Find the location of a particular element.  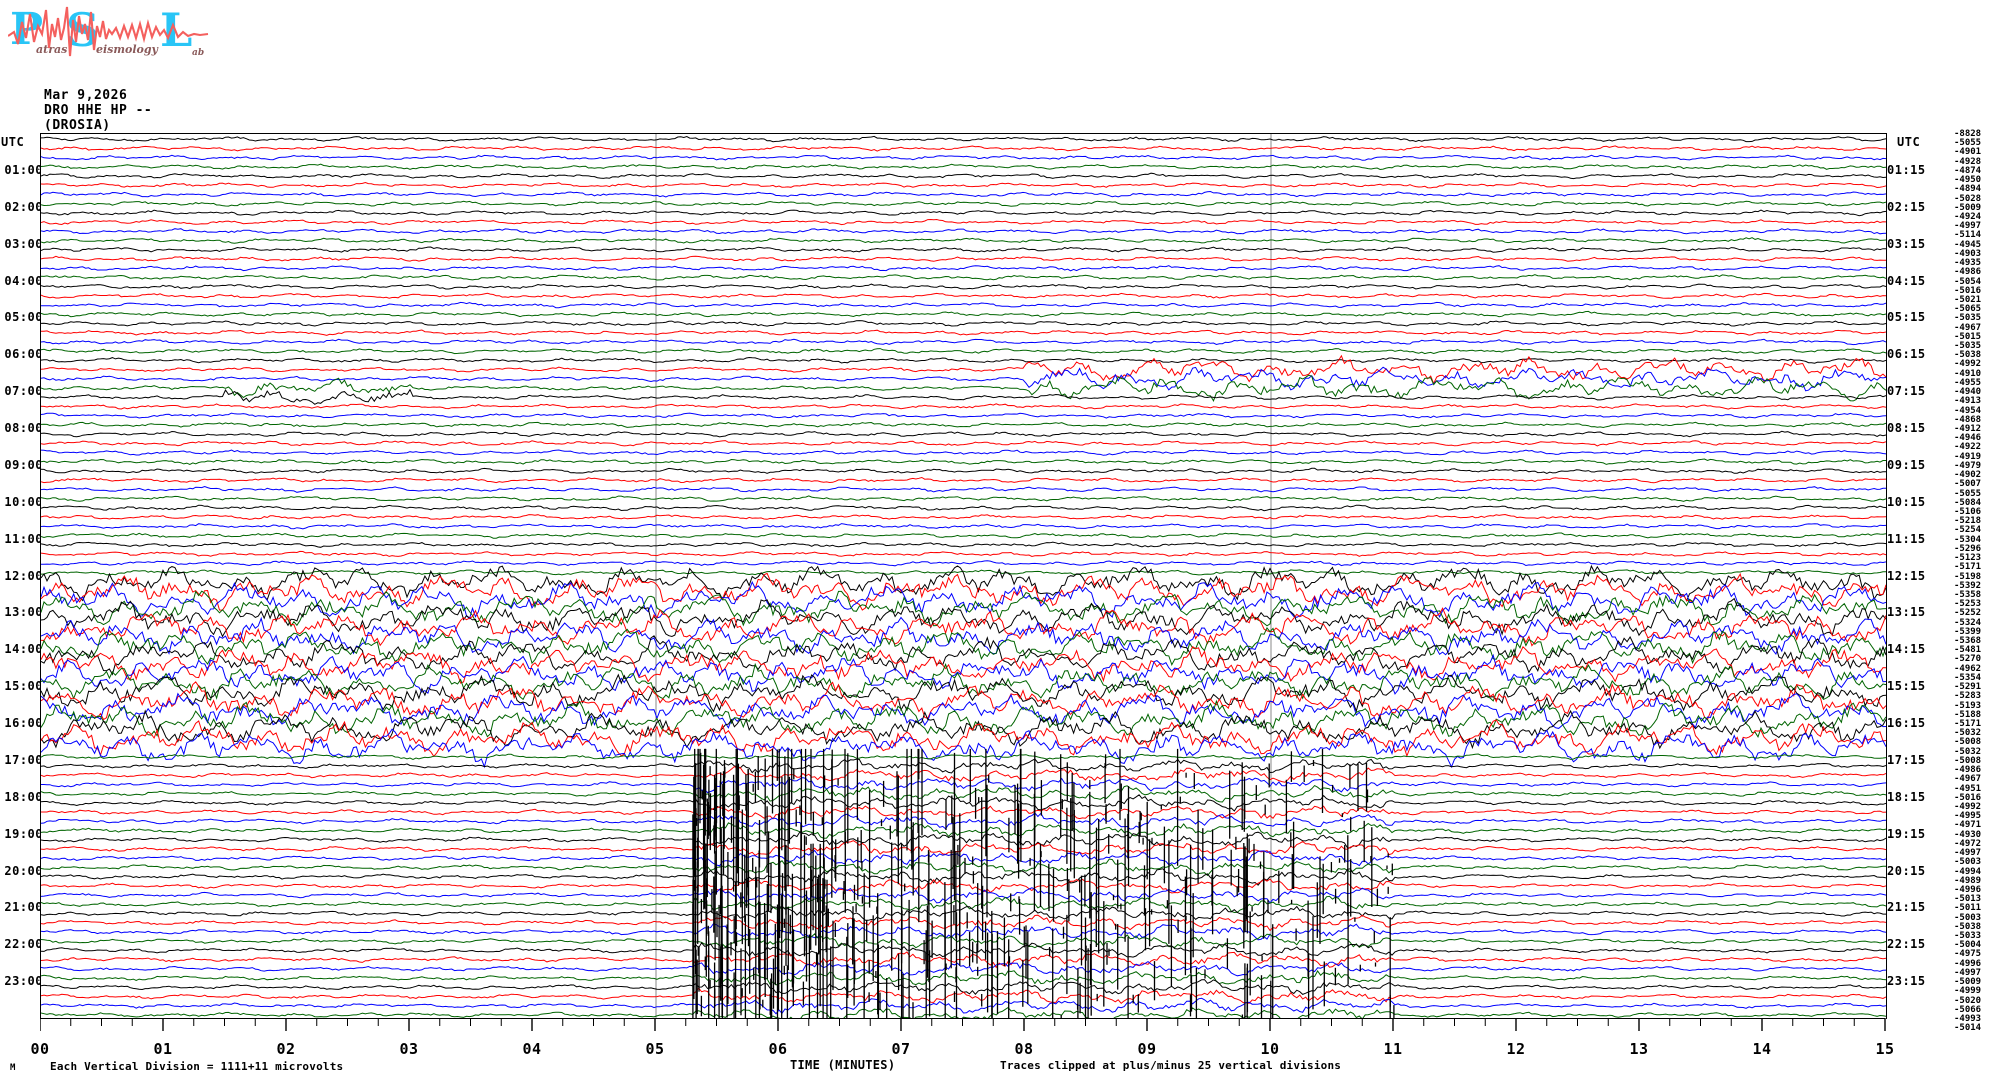

trace-amplitude-value: -4946 is located at coordinates (1968, 438).